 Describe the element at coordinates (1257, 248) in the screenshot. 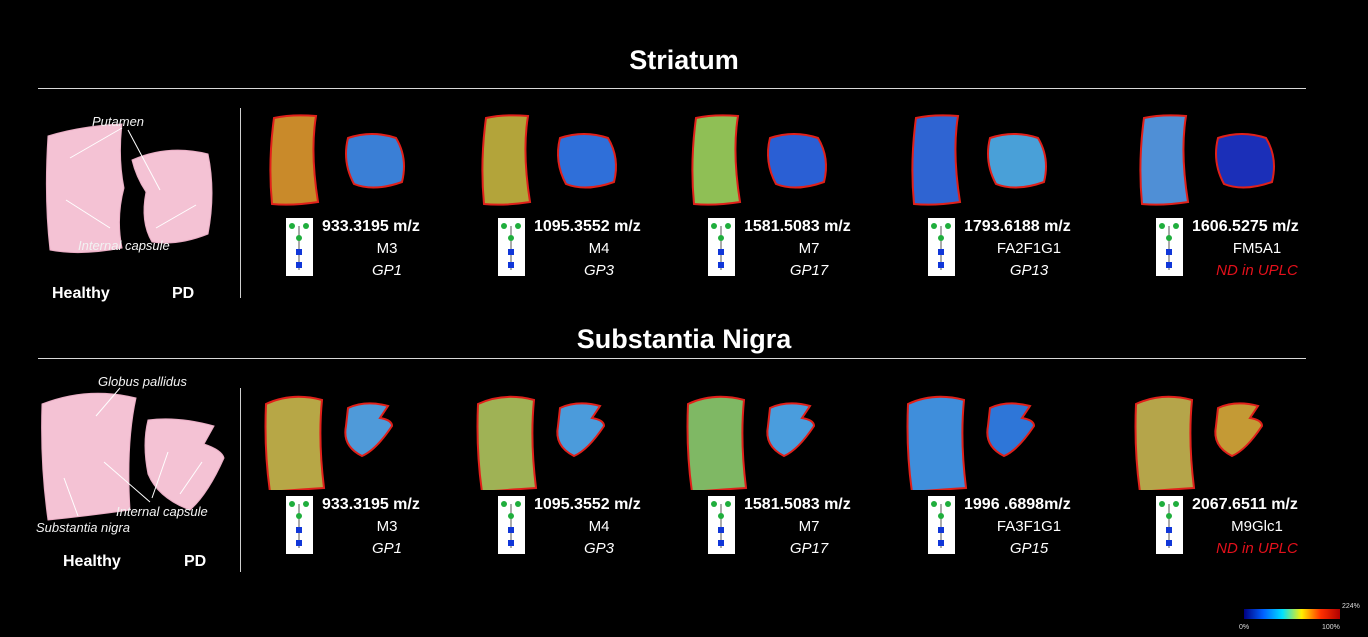

I see `glycan-name: FM5A1` at that location.